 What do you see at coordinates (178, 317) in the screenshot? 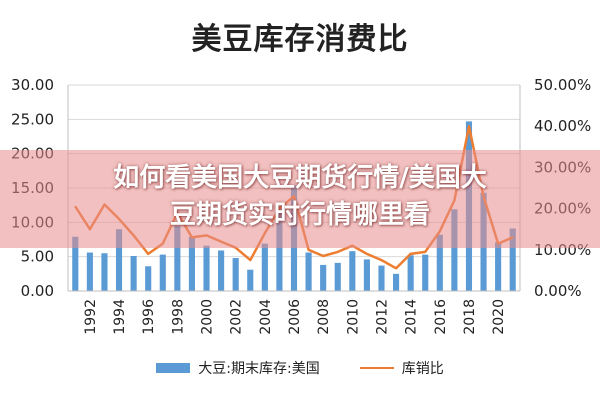
I see `x-tick-label: 1998` at bounding box center [178, 317].